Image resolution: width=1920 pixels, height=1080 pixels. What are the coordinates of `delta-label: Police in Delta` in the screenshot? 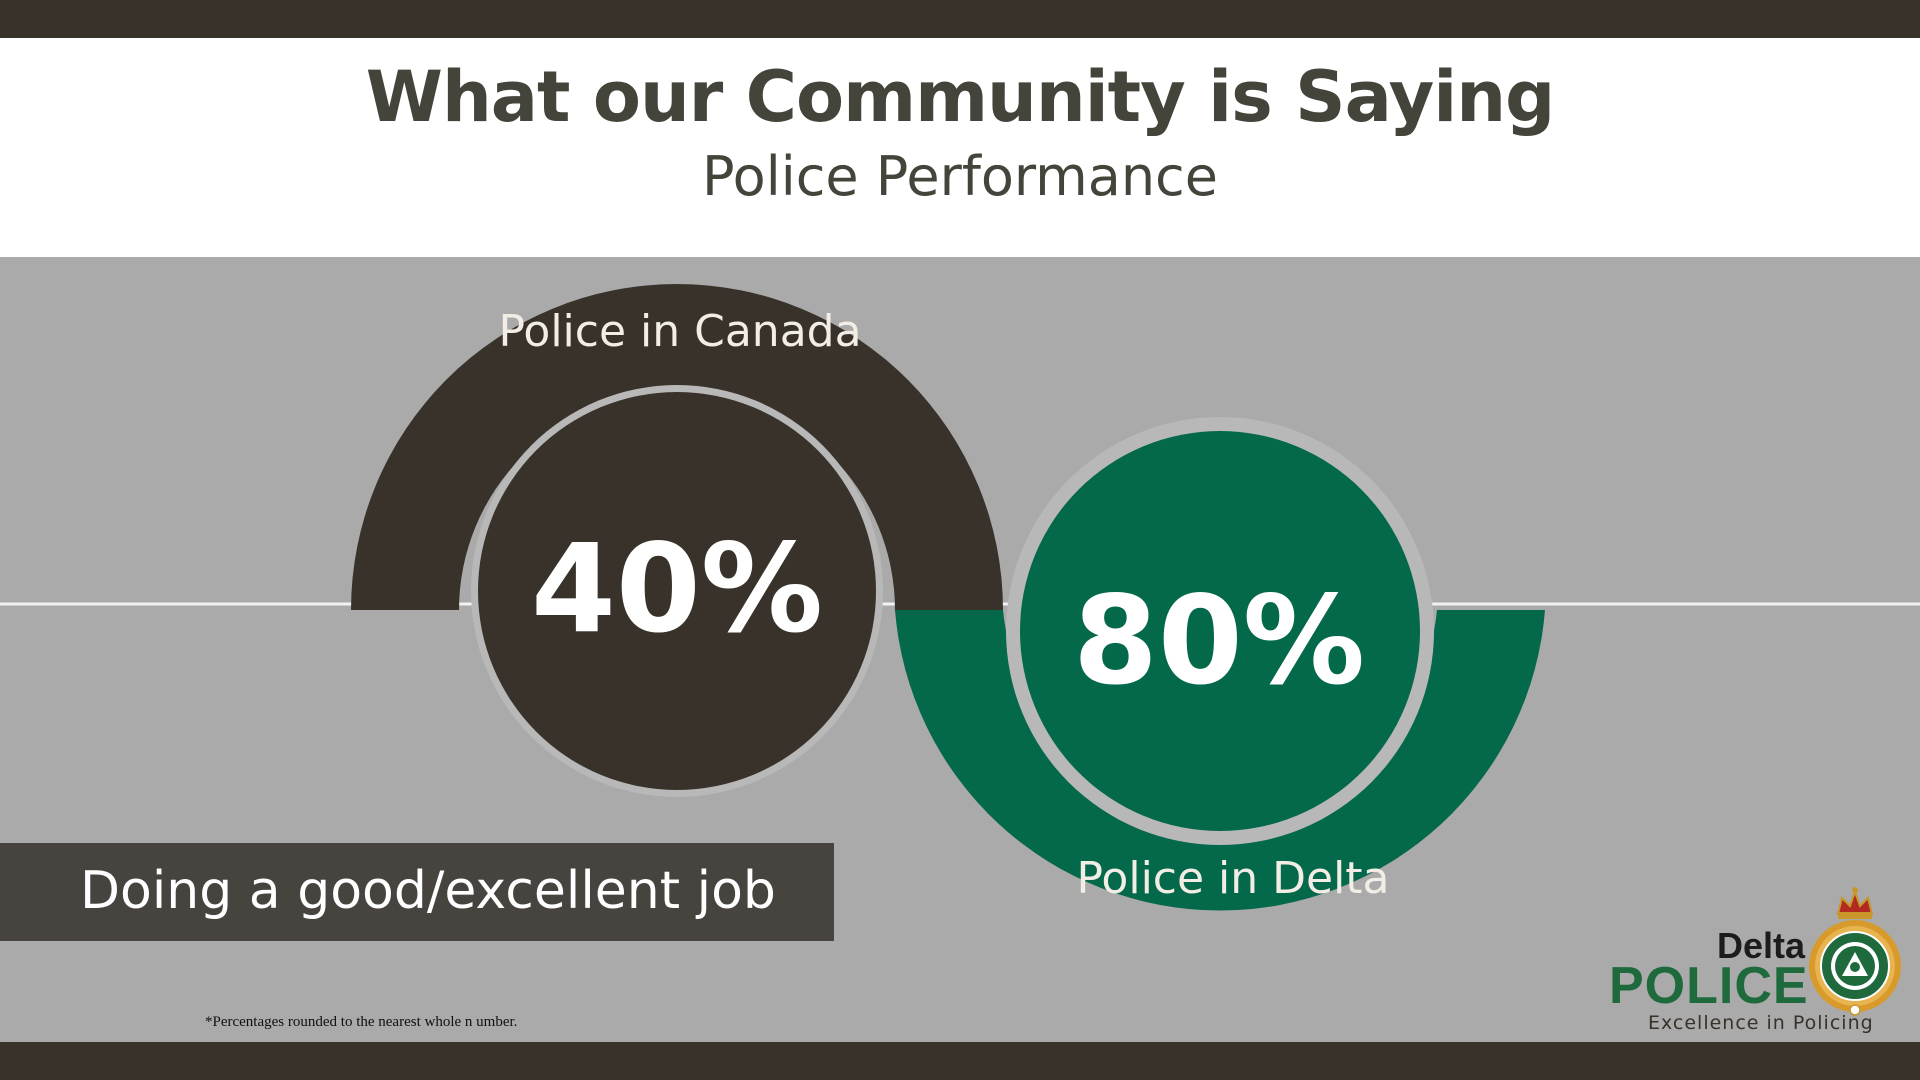 It's located at (1233, 878).